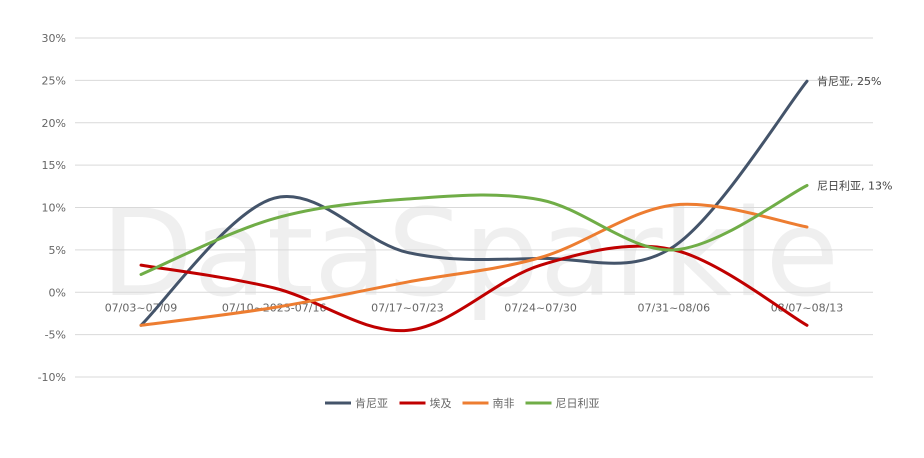 This screenshot has width=924, height=458. Describe the element at coordinates (854, 185) in the screenshot. I see `data-label: 尼日利亚, 13%` at that location.